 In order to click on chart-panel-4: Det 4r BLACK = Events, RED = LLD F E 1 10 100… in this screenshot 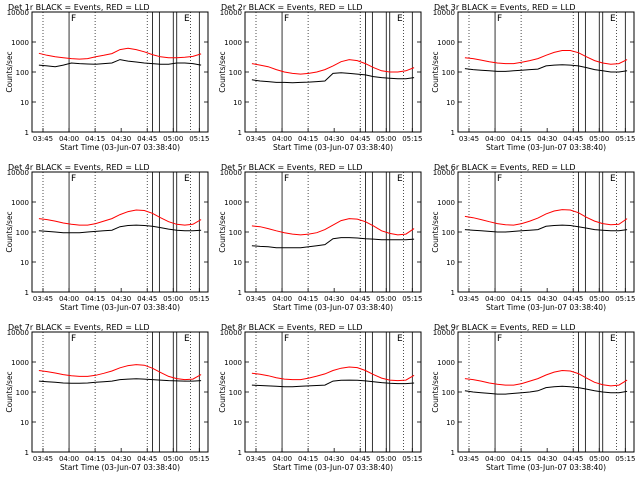, I will do `click(107, 237)`.